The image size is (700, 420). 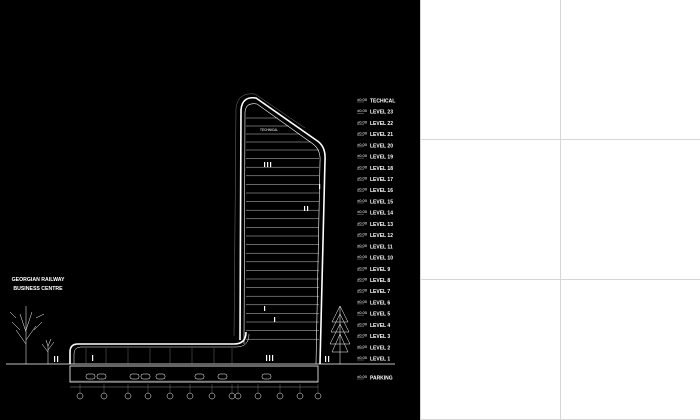 I want to click on level-name: LEVEL 2, so click(x=380, y=348).